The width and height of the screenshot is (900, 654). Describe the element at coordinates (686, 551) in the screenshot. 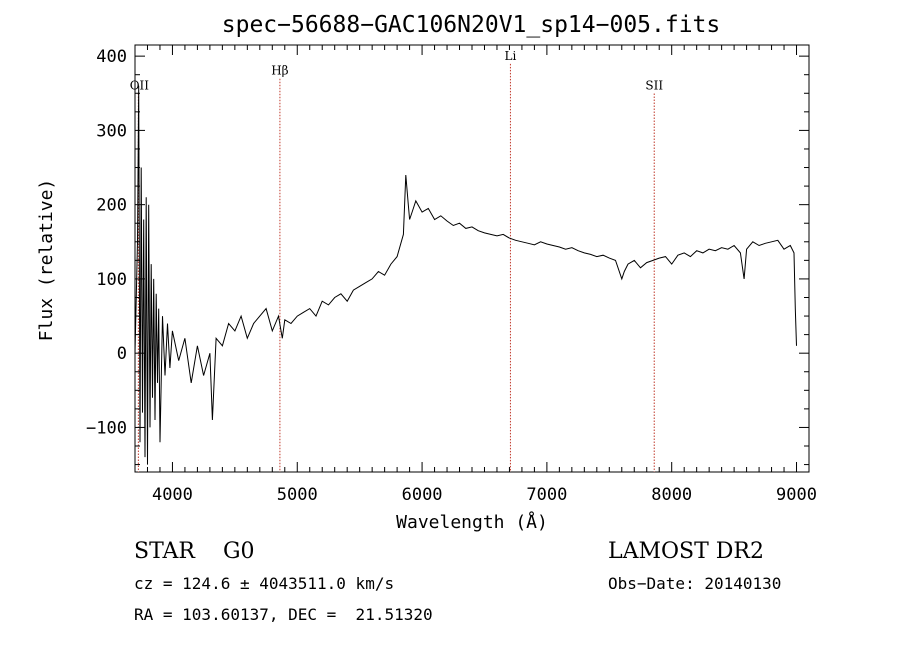

I see `survey-name: LAMOST DR2` at that location.